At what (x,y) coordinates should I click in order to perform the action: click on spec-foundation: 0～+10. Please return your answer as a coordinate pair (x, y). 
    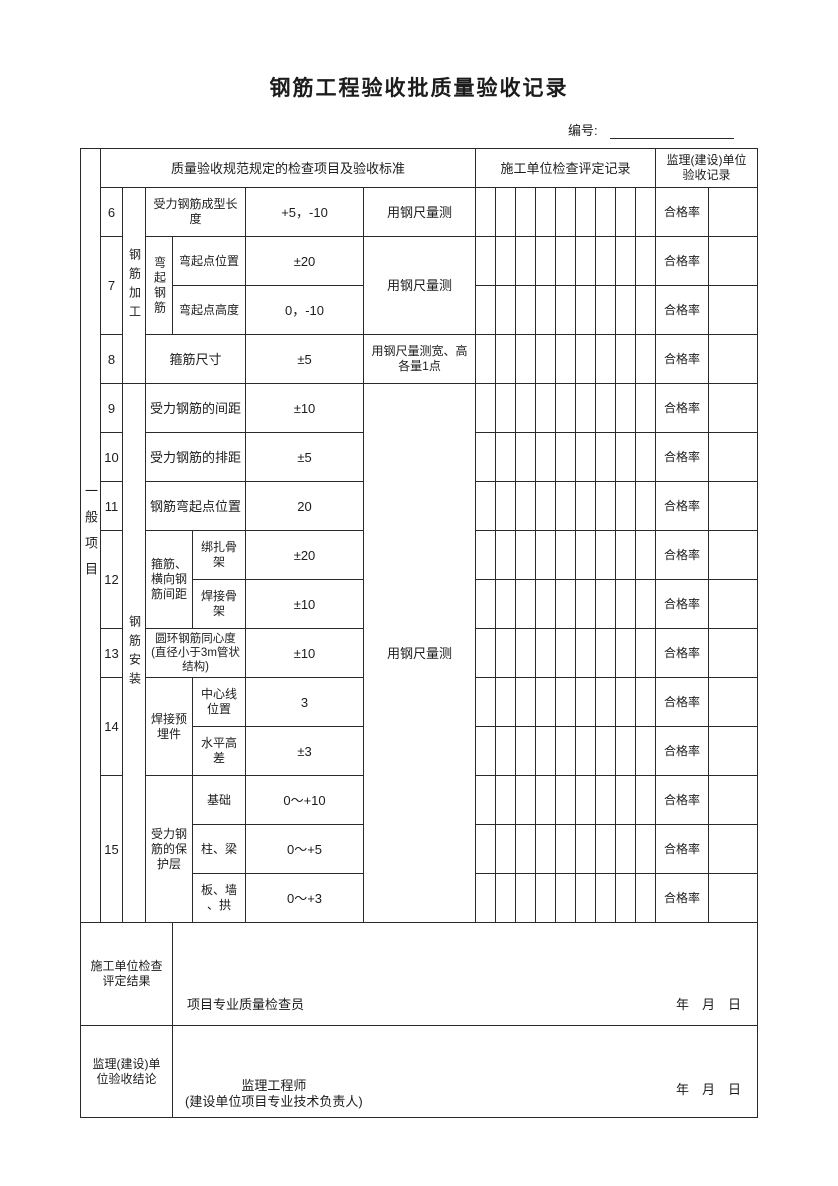
    Looking at the image, I should click on (304, 799).